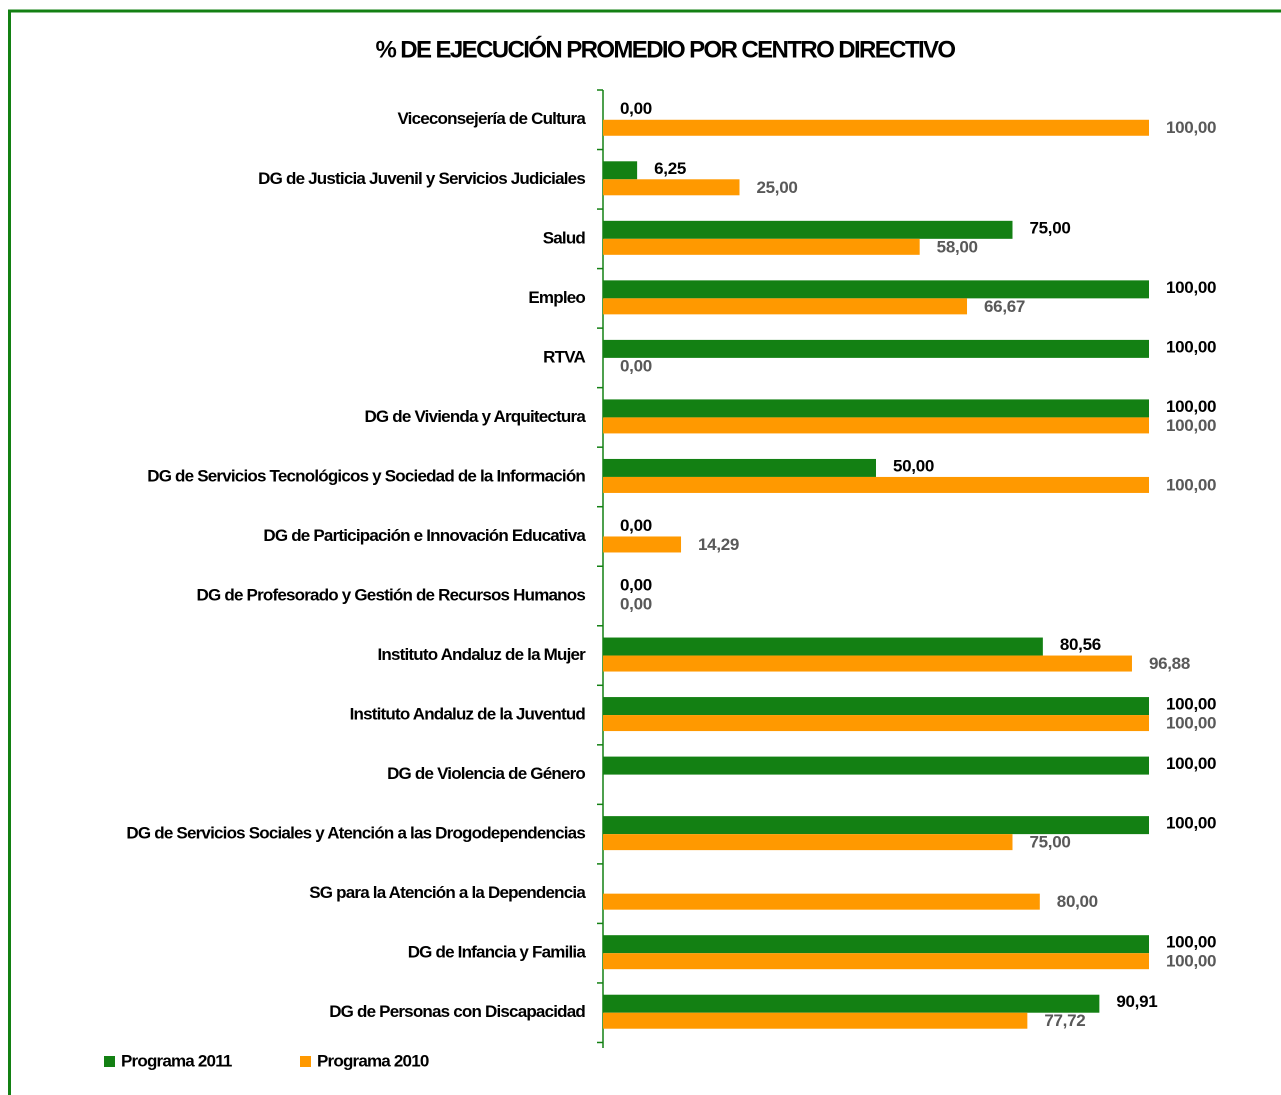  I want to click on value-label: 6,25, so click(670, 168).